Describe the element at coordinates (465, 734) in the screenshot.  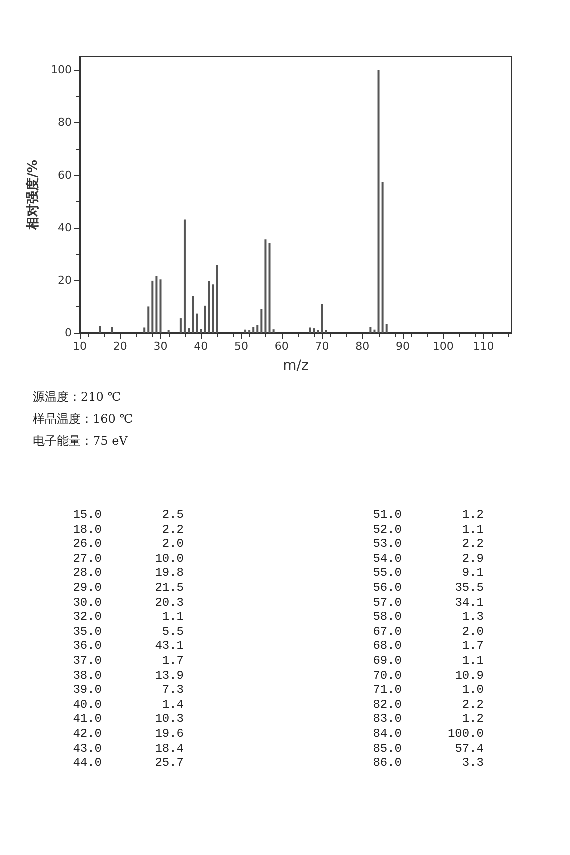
I see `data-label: 100.0` at that location.